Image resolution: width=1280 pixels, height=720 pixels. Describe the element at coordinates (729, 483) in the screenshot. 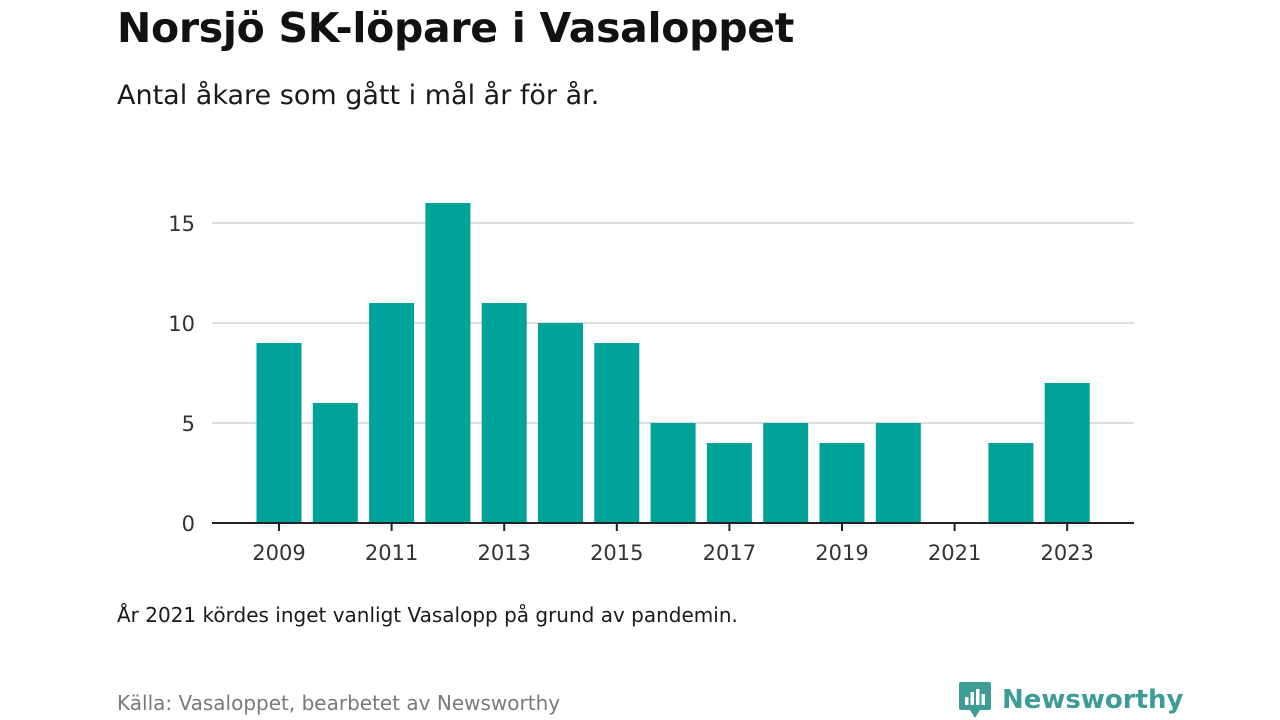

I see `bar-2017` at that location.